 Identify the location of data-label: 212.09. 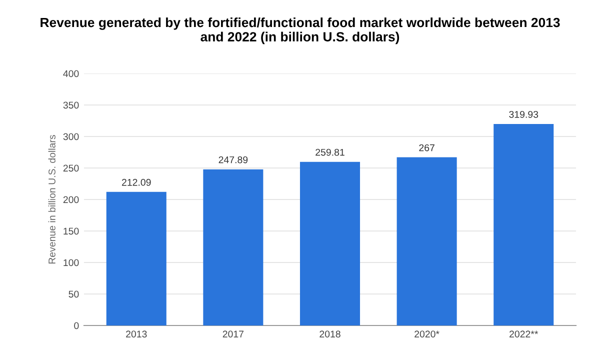
(136, 182).